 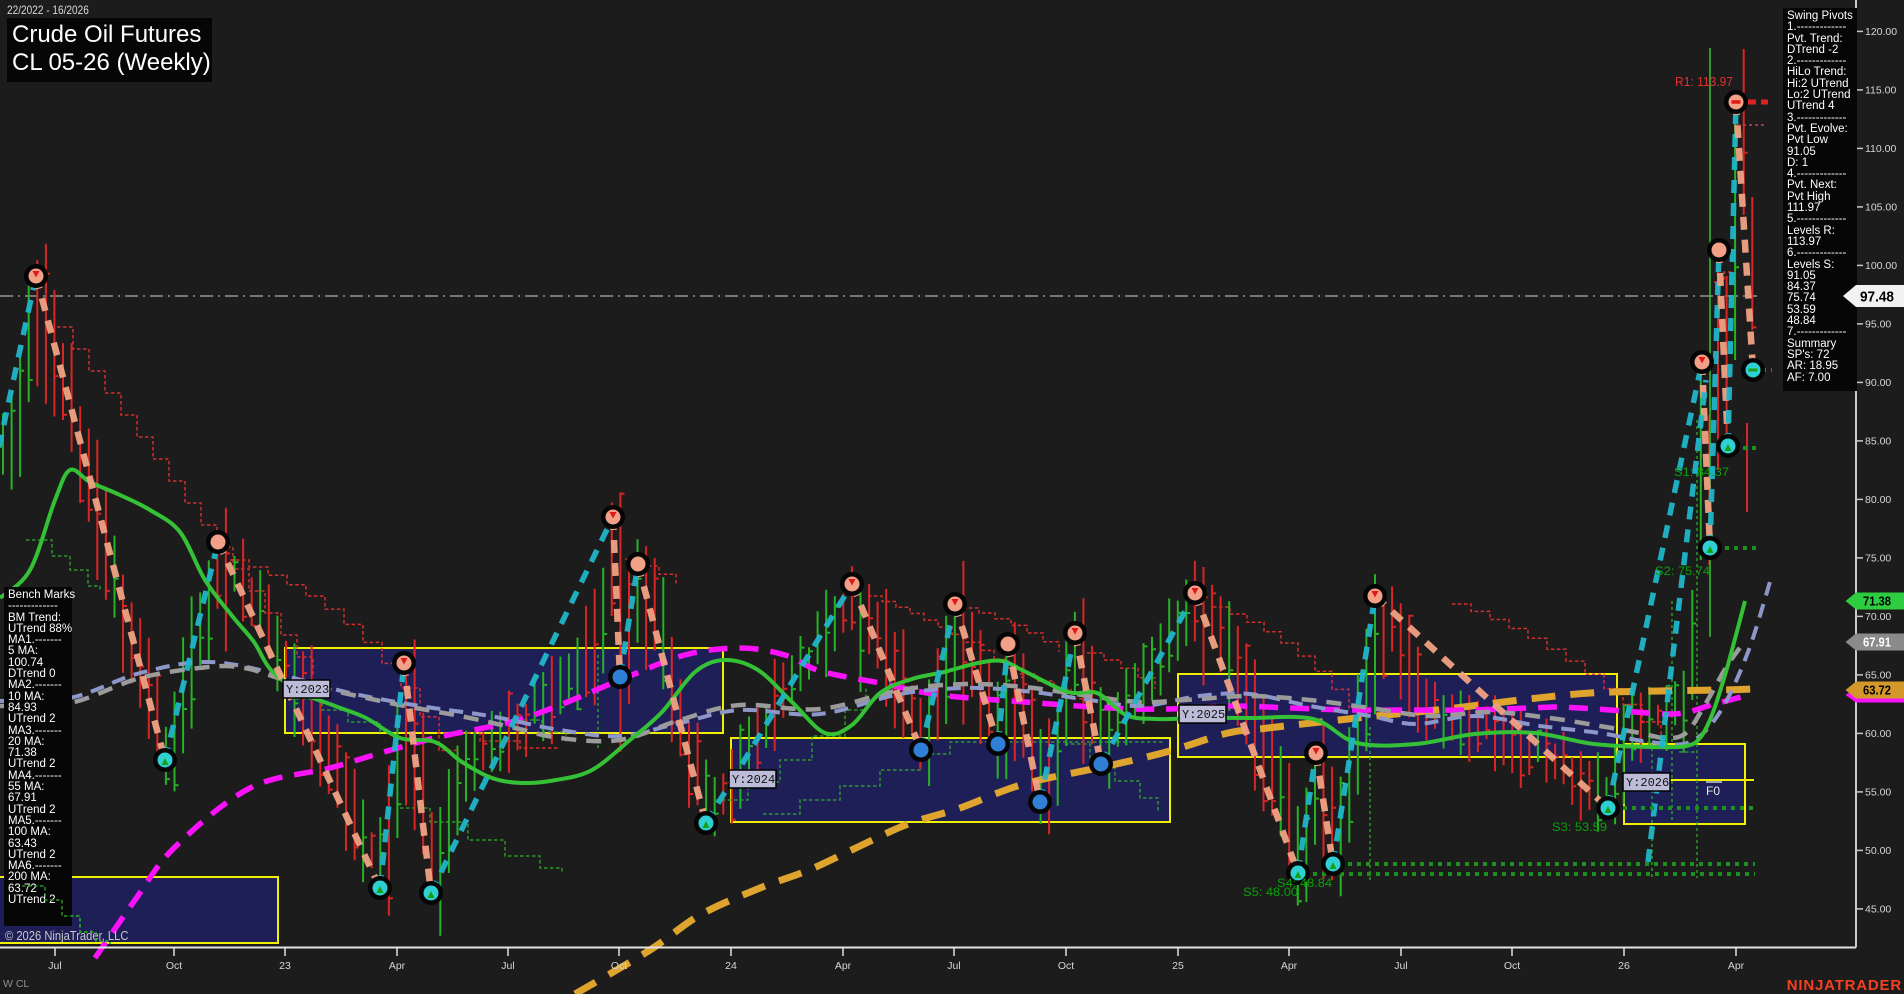 I want to click on svg-text: S5: 48.00, so click(x=1270, y=892).